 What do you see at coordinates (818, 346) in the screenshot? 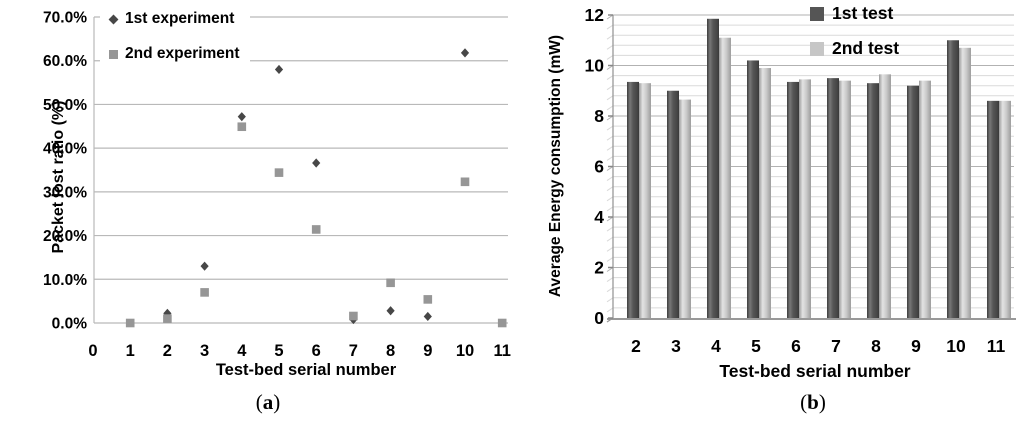
I see `x-tick-labels: 2 3 4 5 6 7 8 9 10 11` at bounding box center [818, 346].